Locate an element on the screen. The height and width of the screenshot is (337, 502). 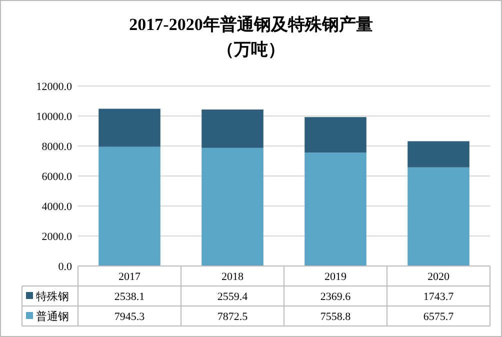
data-label: 7558.8 is located at coordinates (336, 317).